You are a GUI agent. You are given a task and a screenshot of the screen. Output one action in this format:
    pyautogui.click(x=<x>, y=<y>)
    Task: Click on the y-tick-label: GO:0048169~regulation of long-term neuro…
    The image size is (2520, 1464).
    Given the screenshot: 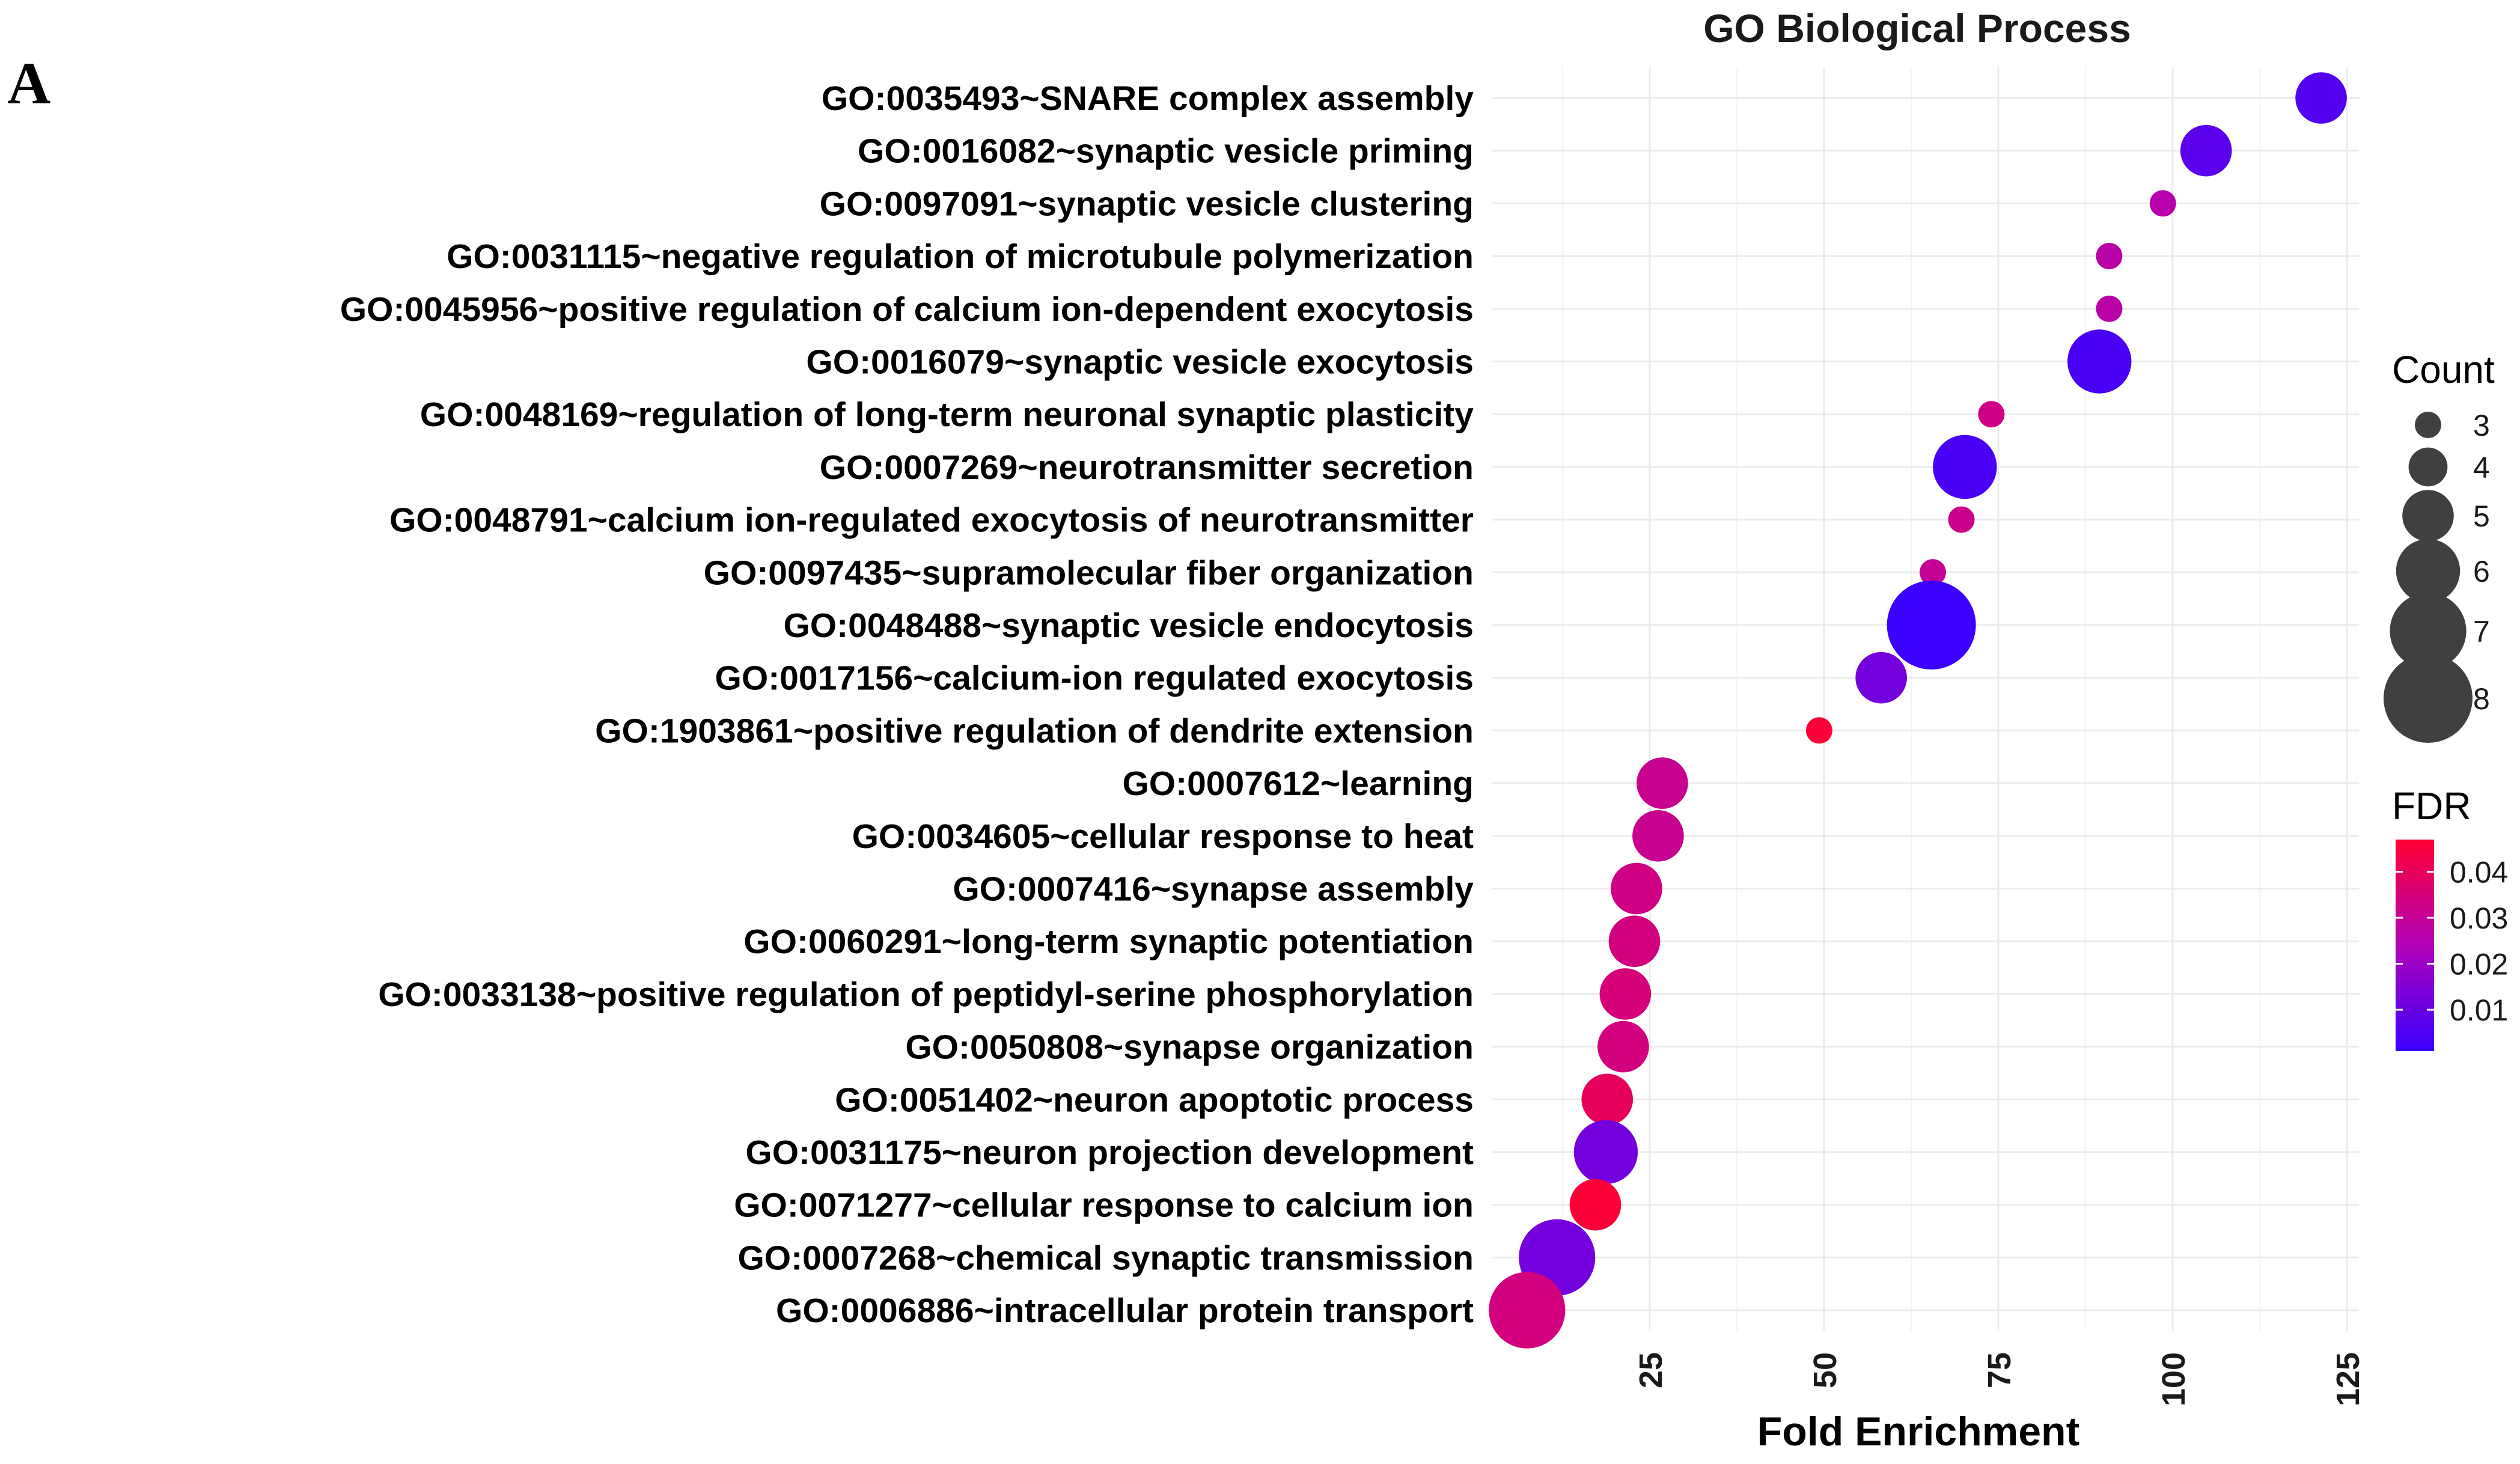 What is the action you would take?
    pyautogui.click(x=947, y=415)
    